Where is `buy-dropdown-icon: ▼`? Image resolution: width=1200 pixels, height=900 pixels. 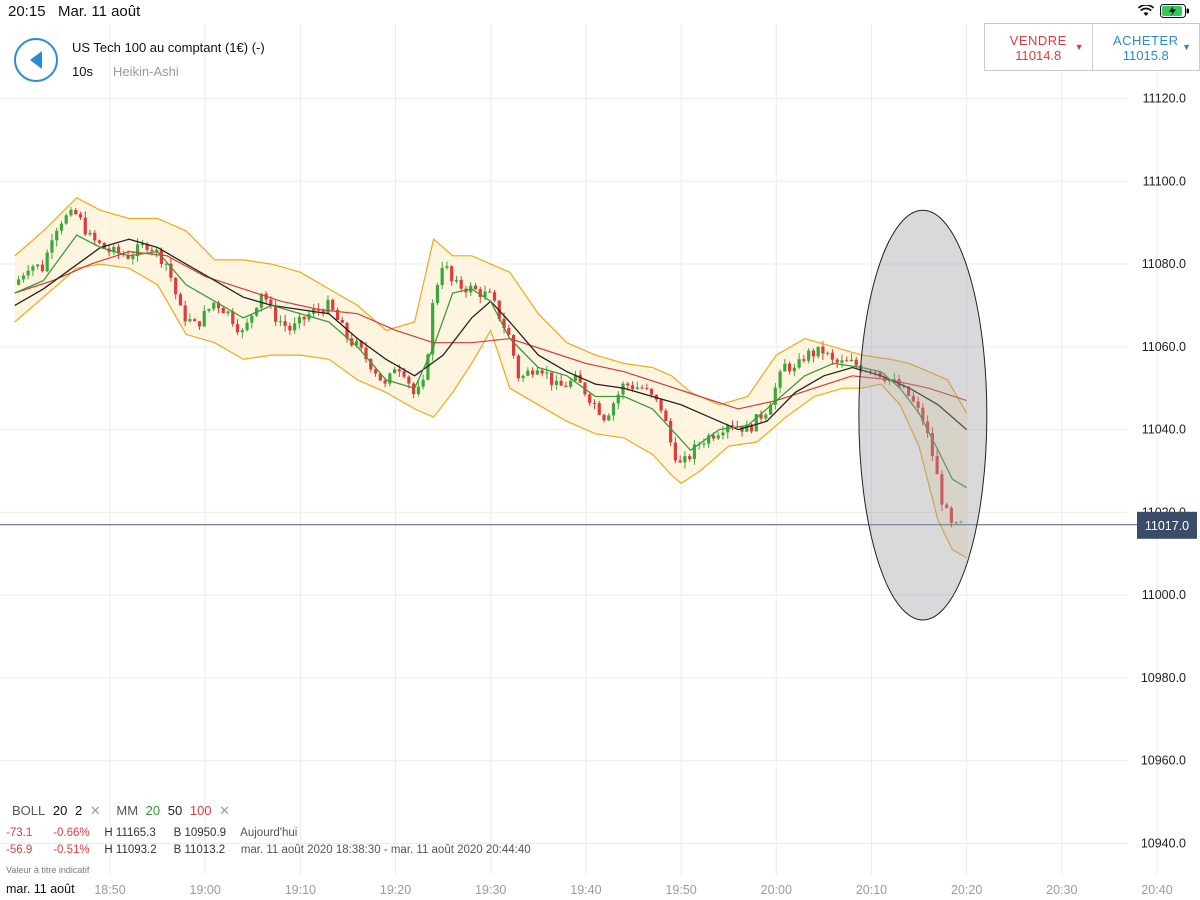 buy-dropdown-icon: ▼ is located at coordinates (1186, 47).